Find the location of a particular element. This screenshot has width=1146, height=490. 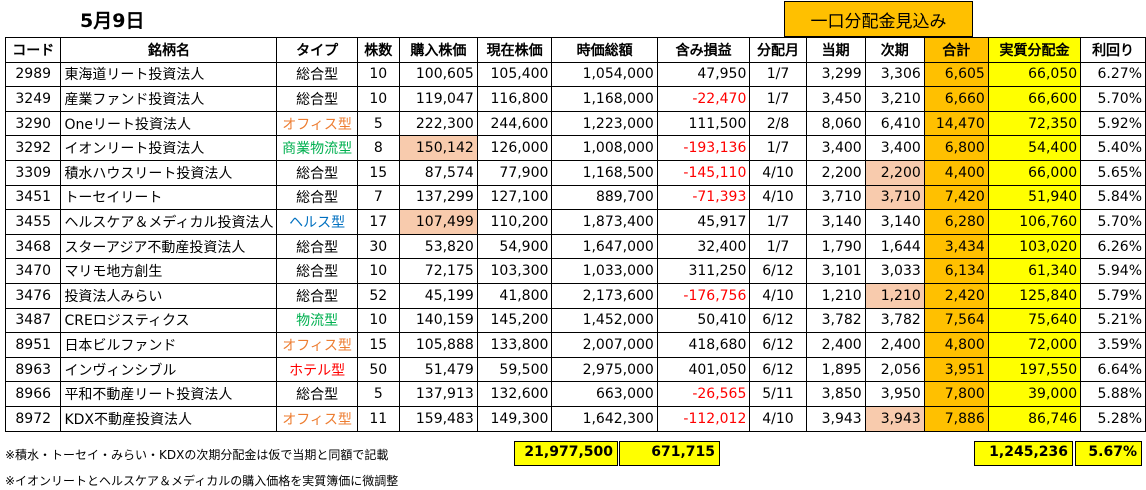

footnote-book-value: ※イオンリートとヘルスケア＆メディカルの購入価格を実質簿価に微調整 is located at coordinates (202, 481).